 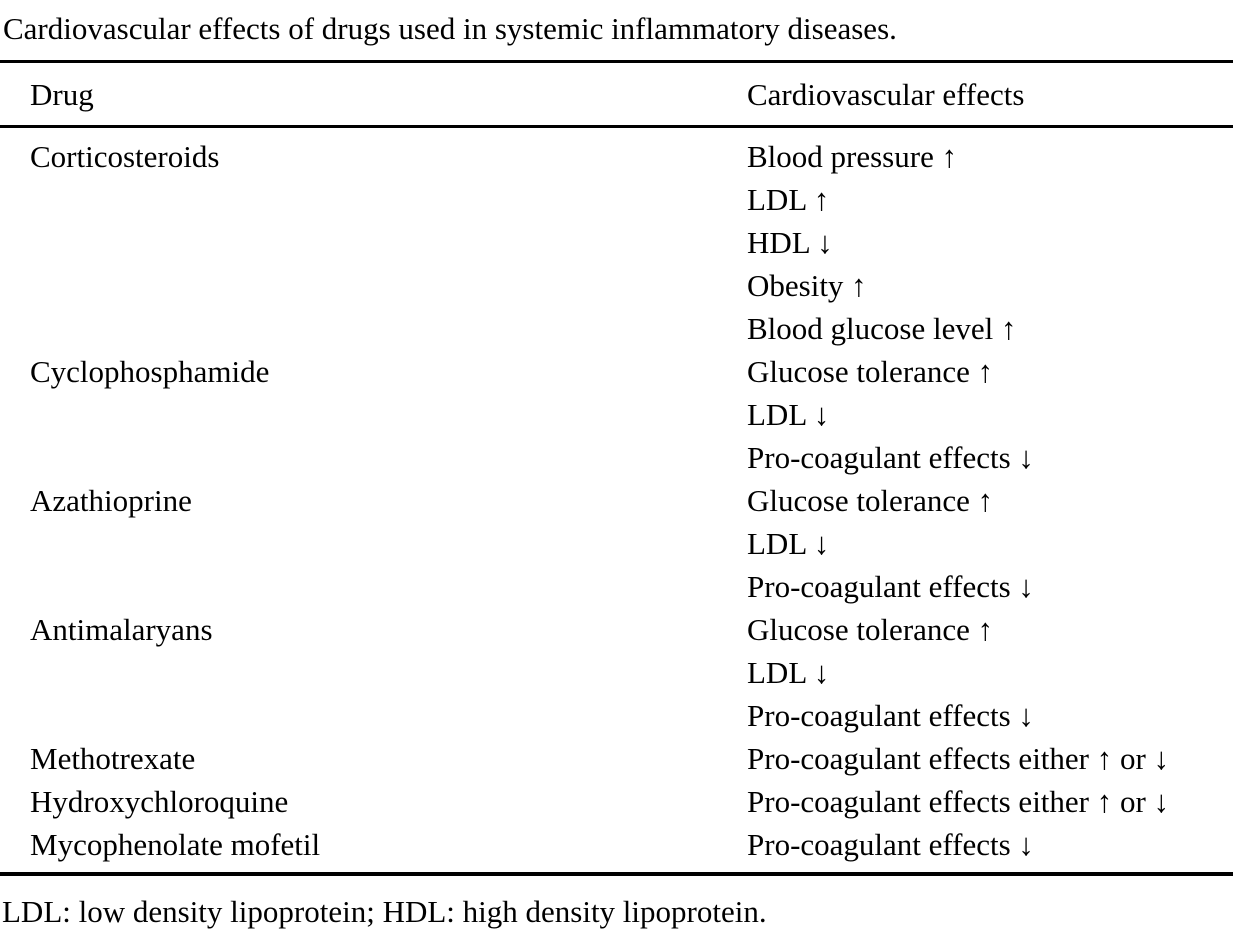 What do you see at coordinates (113, 758) in the screenshot?
I see `drug-name: Methotrexate` at bounding box center [113, 758].